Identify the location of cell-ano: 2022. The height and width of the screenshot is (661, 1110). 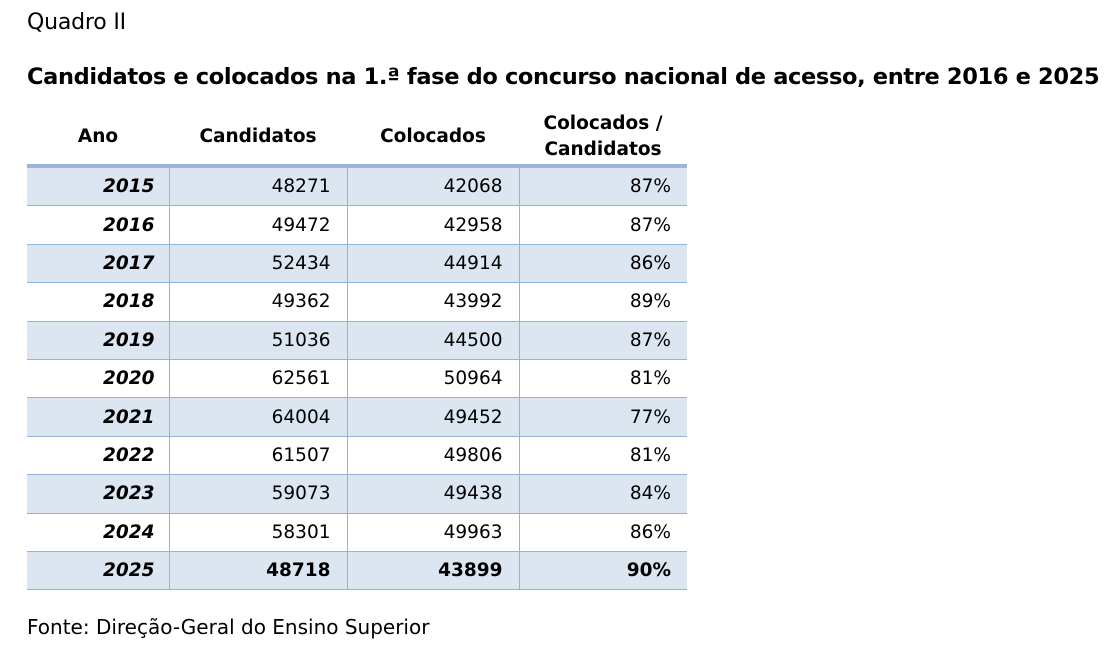
(98, 456).